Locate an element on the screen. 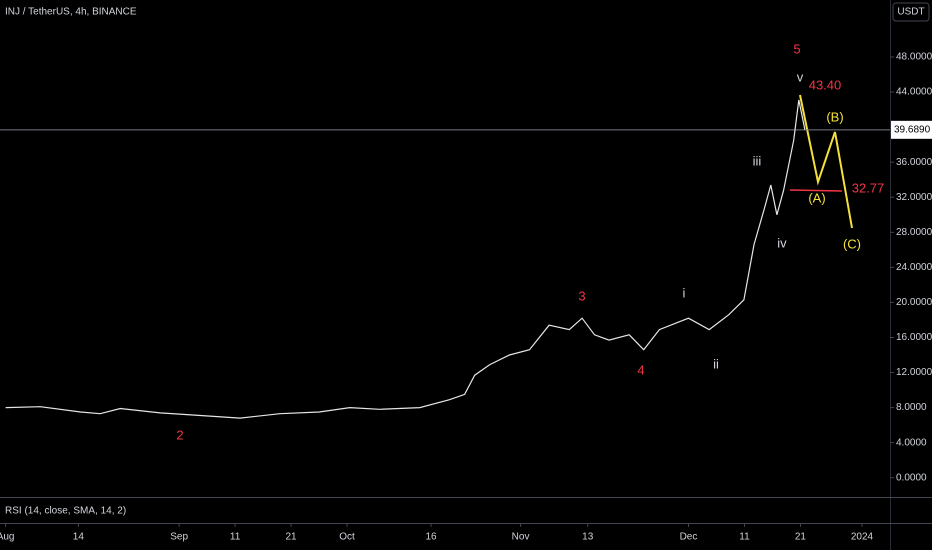  last-price-label: 39.6890 is located at coordinates (912, 129).